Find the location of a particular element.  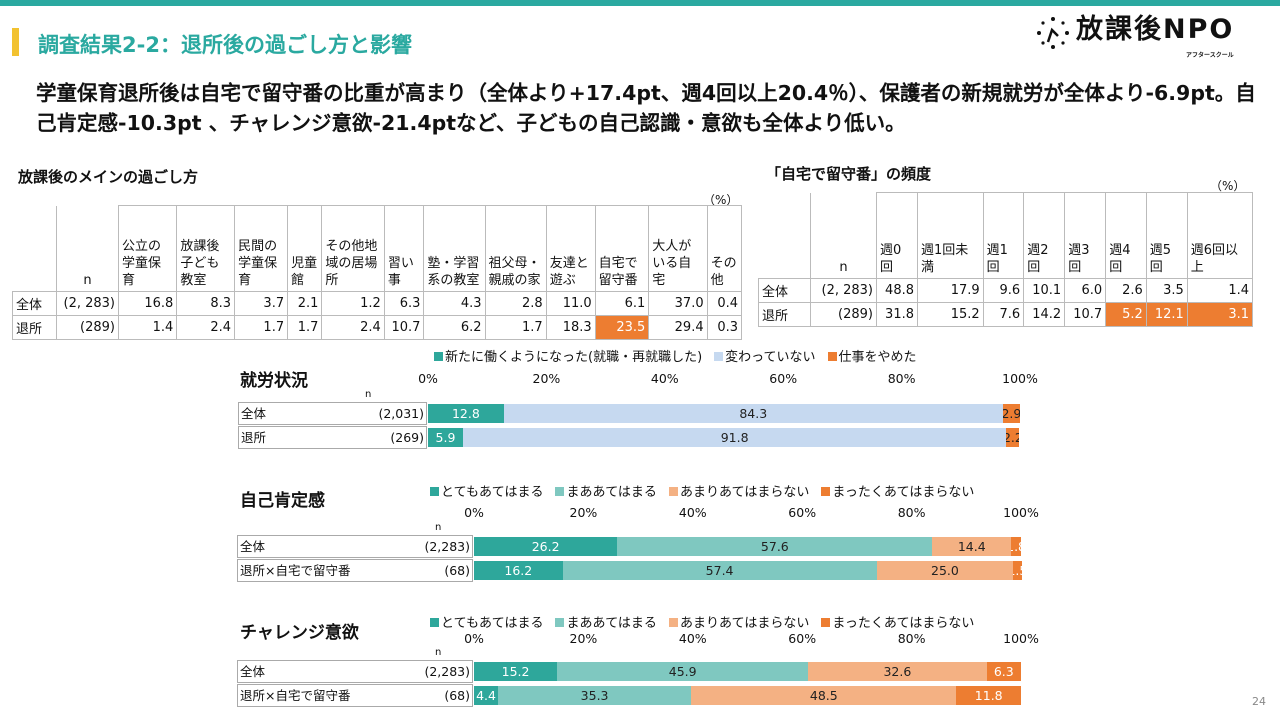

cell: 11.0 is located at coordinates (570, 303).